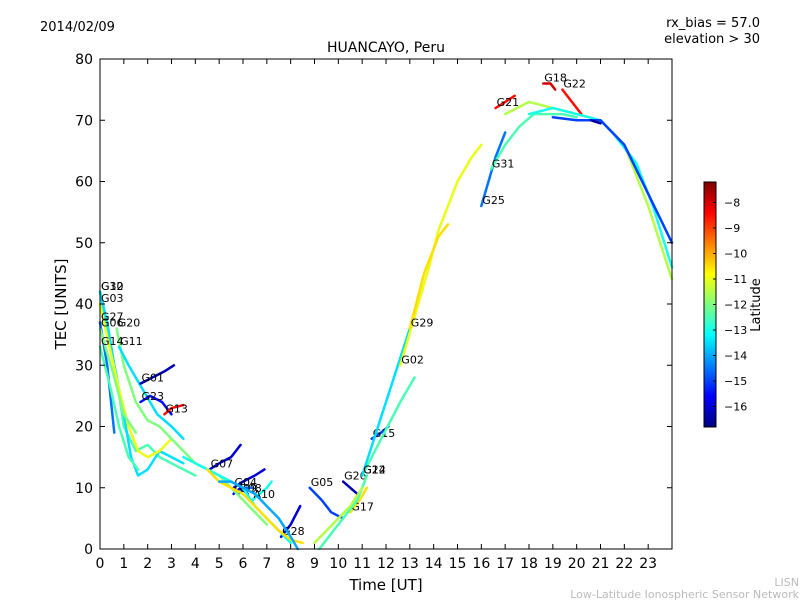 This screenshot has width=800, height=600. Describe the element at coordinates (713, 23) in the screenshot. I see `rx-bias-label: rx_bias = 57.0` at that location.